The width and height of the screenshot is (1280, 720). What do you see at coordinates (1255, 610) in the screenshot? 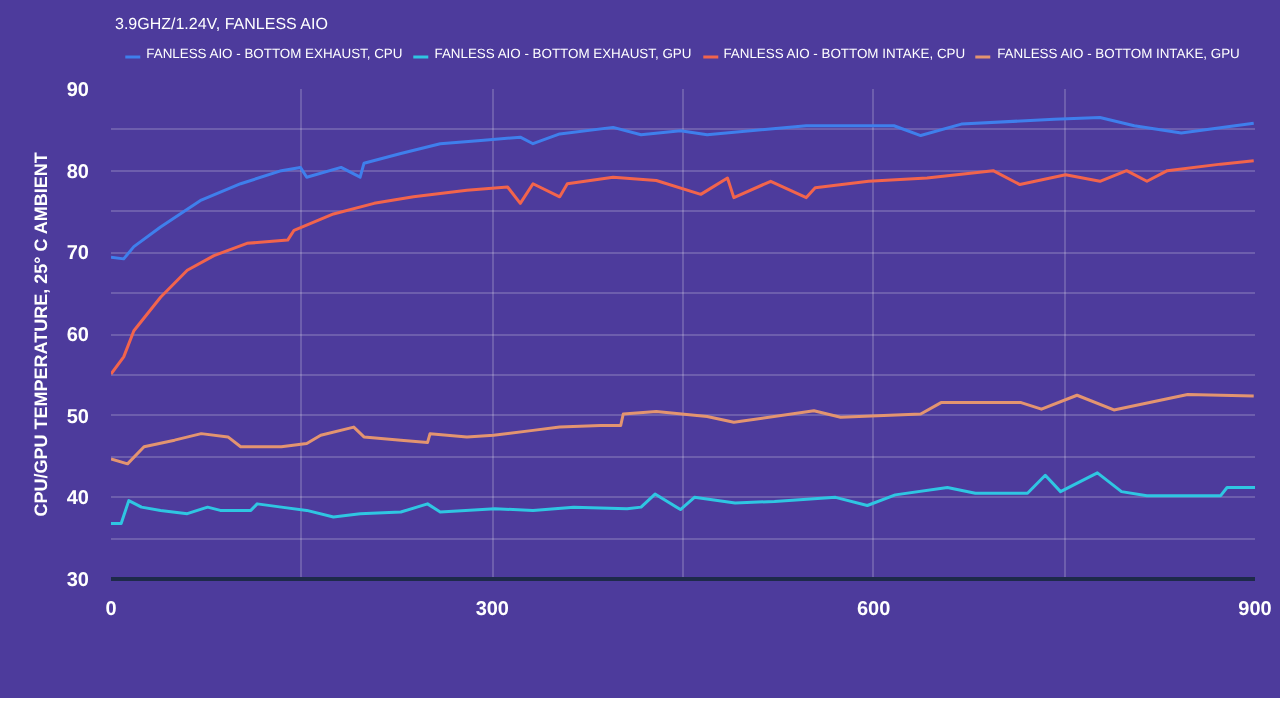
I see `x-tick-label: 900` at bounding box center [1255, 610].